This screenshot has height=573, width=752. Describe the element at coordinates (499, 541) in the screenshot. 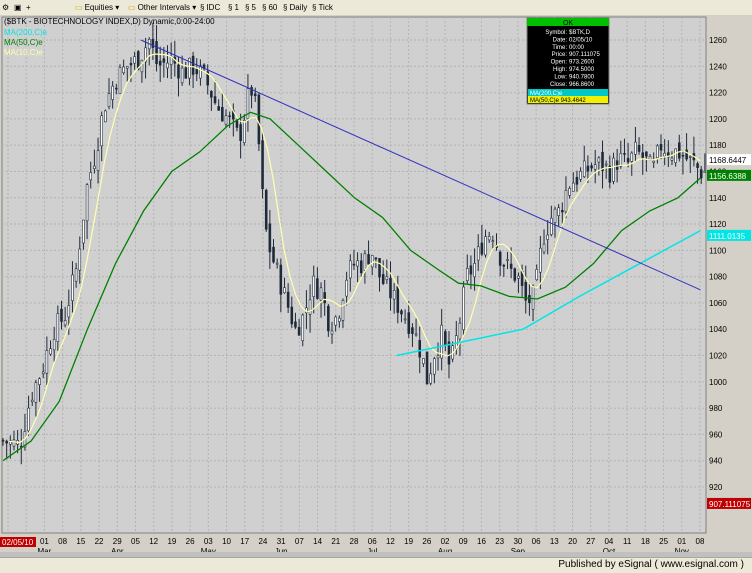

I see `date-tick-label: 23` at that location.